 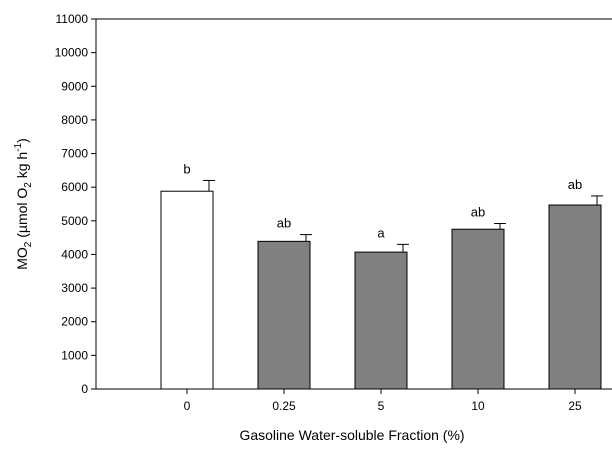 I want to click on error-bars, so click(x=403, y=216).